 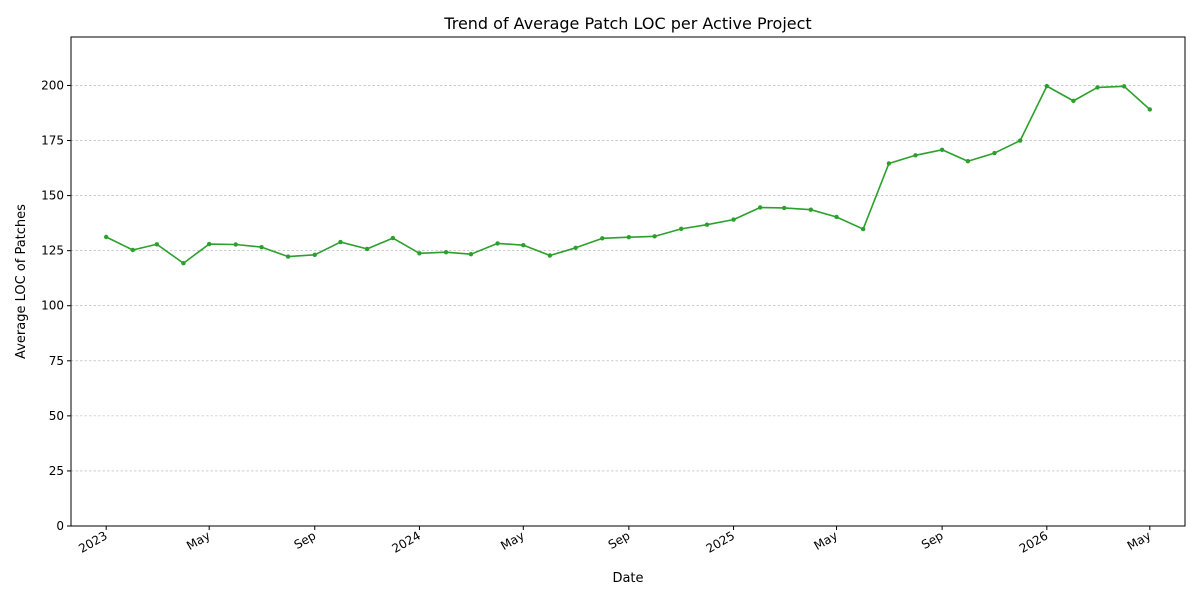 What do you see at coordinates (56, 361) in the screenshot?
I see `y-tick-label: 75` at bounding box center [56, 361].